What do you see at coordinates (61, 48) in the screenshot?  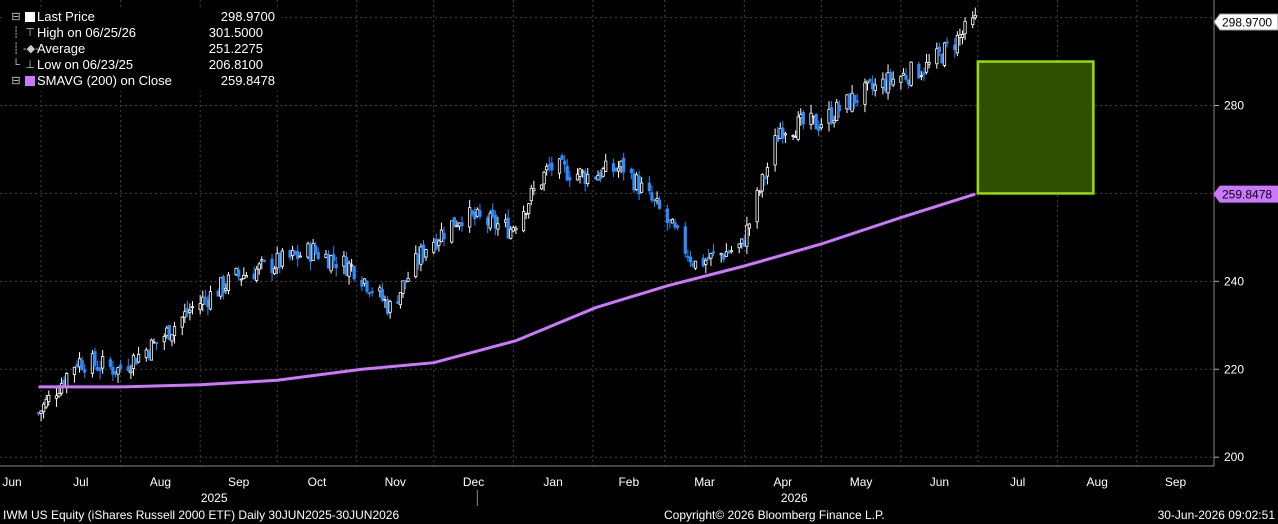 I see `legend-label: Average` at bounding box center [61, 48].